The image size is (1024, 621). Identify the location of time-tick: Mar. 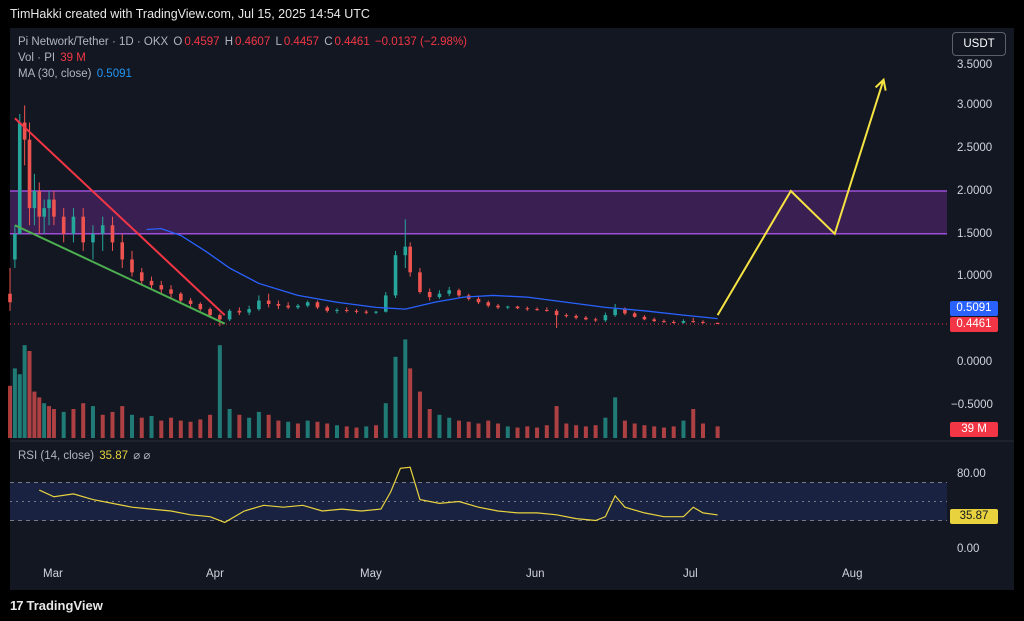
(53, 574).